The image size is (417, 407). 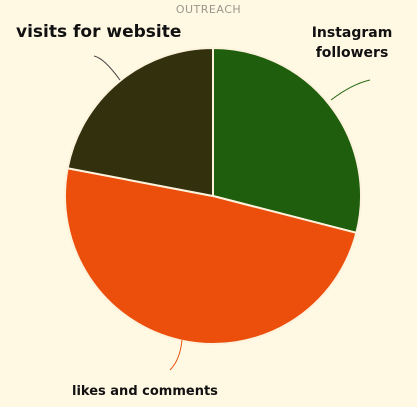 I want to click on leader-line-visits, so click(x=107, y=68).